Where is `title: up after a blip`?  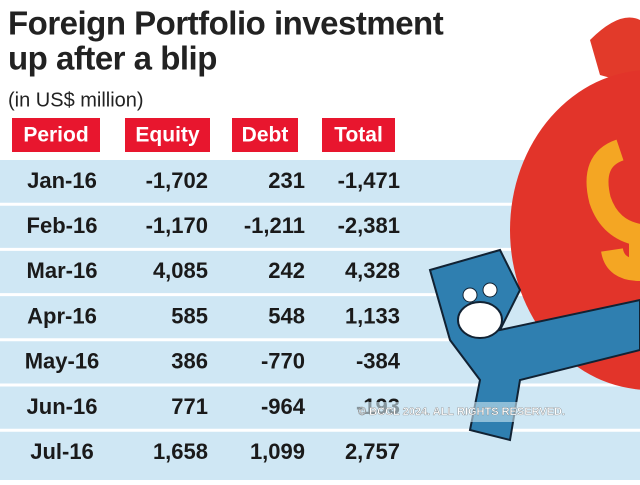 title: up after a blip is located at coordinates (112, 58).